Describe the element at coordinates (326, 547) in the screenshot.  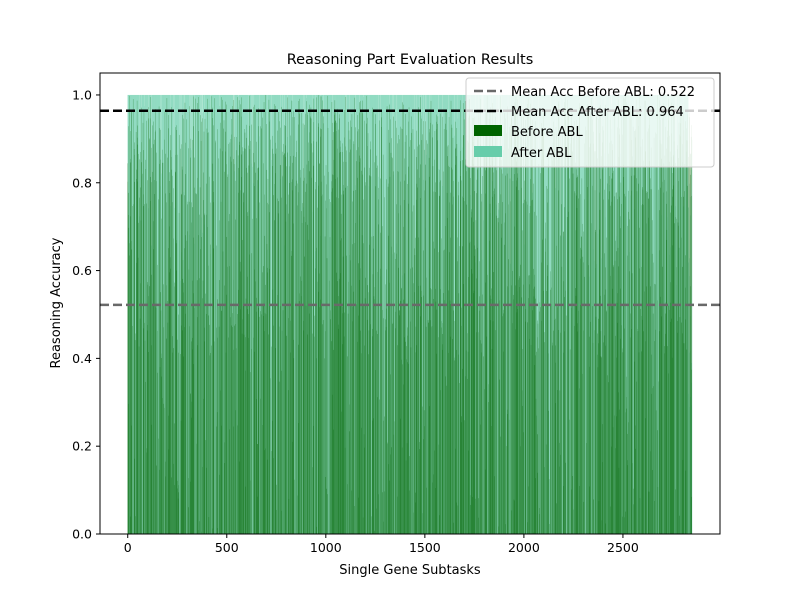
I see `x-tick-label: 1000` at that location.